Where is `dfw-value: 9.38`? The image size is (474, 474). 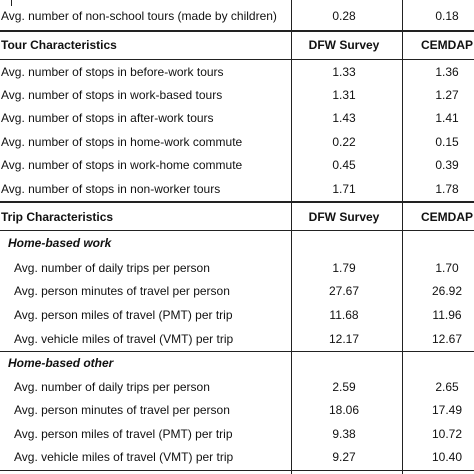
dfw-value: 9.38 is located at coordinates (344, 434).